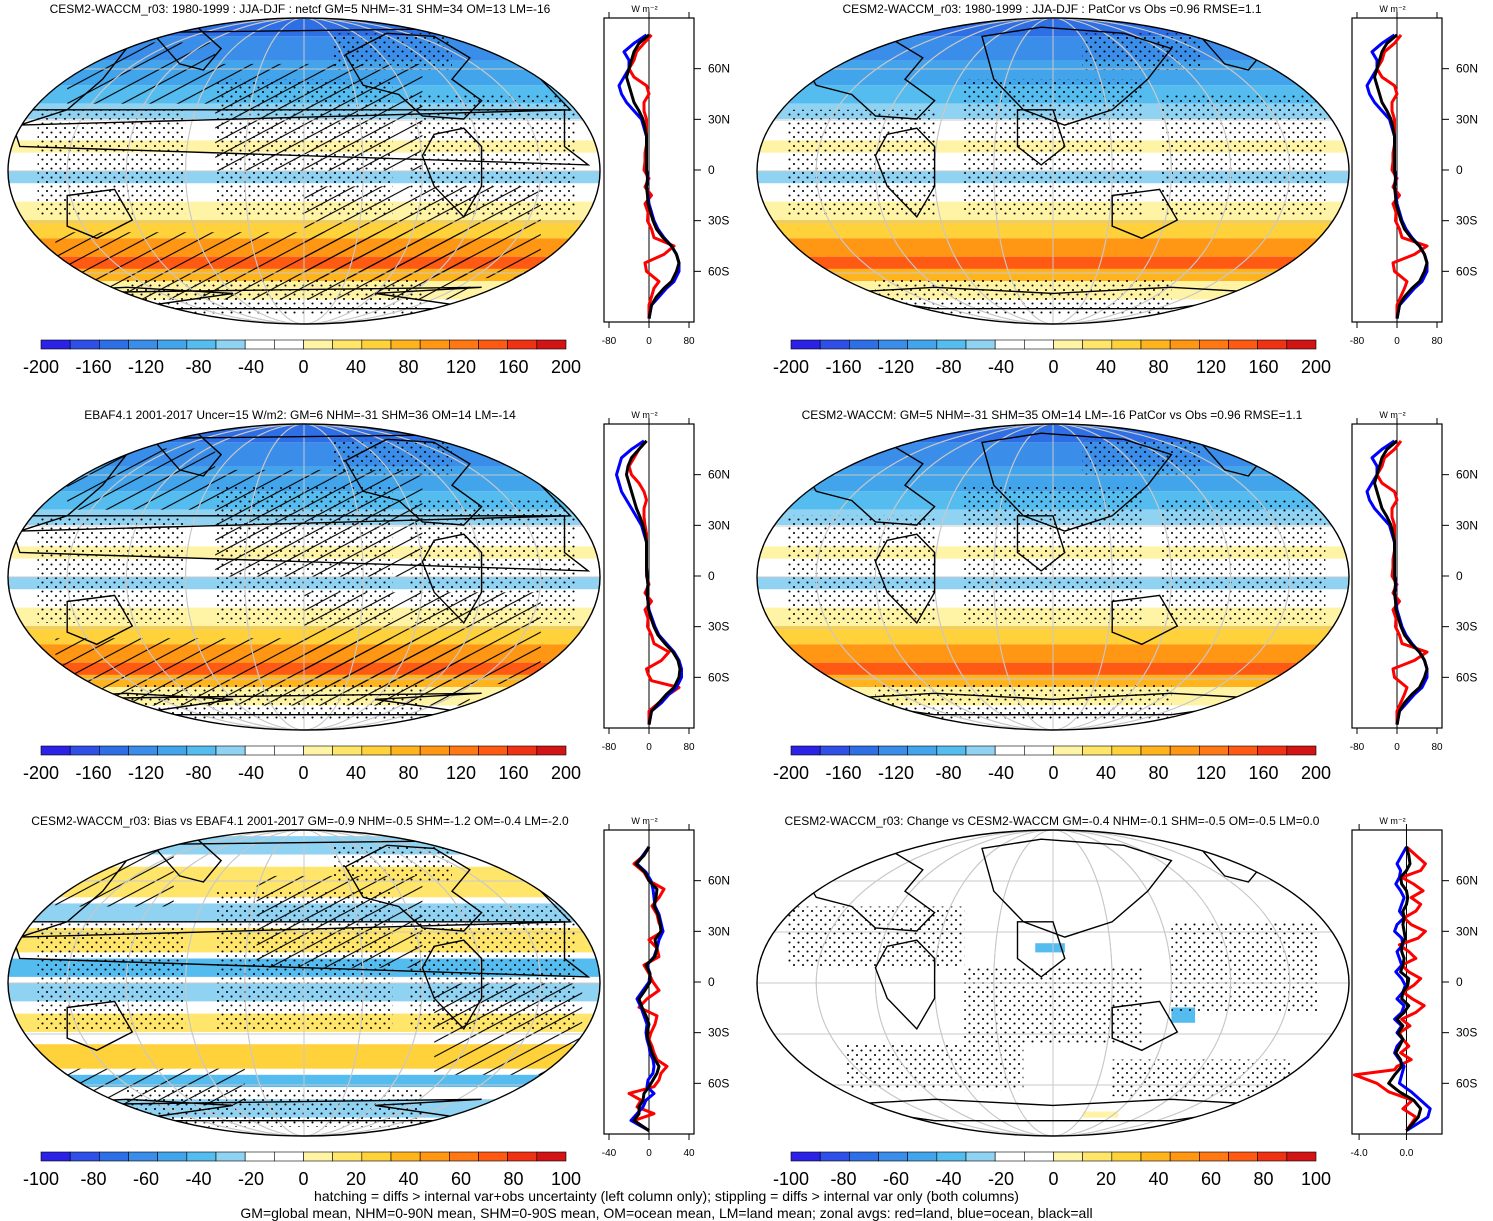 This screenshot has width=1493, height=1221. I want to click on colorbar-label: -120, so click(146, 773).